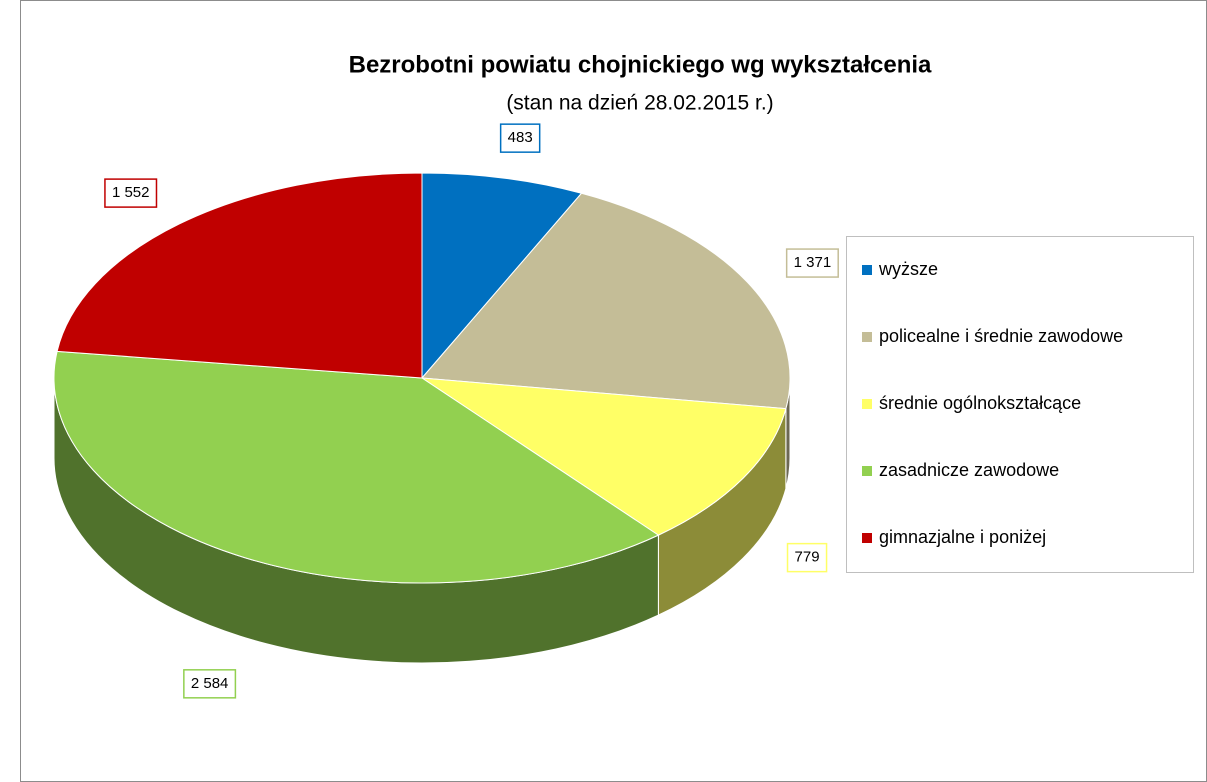 The image size is (1207, 782). I want to click on legend-box, so click(1020, 404).